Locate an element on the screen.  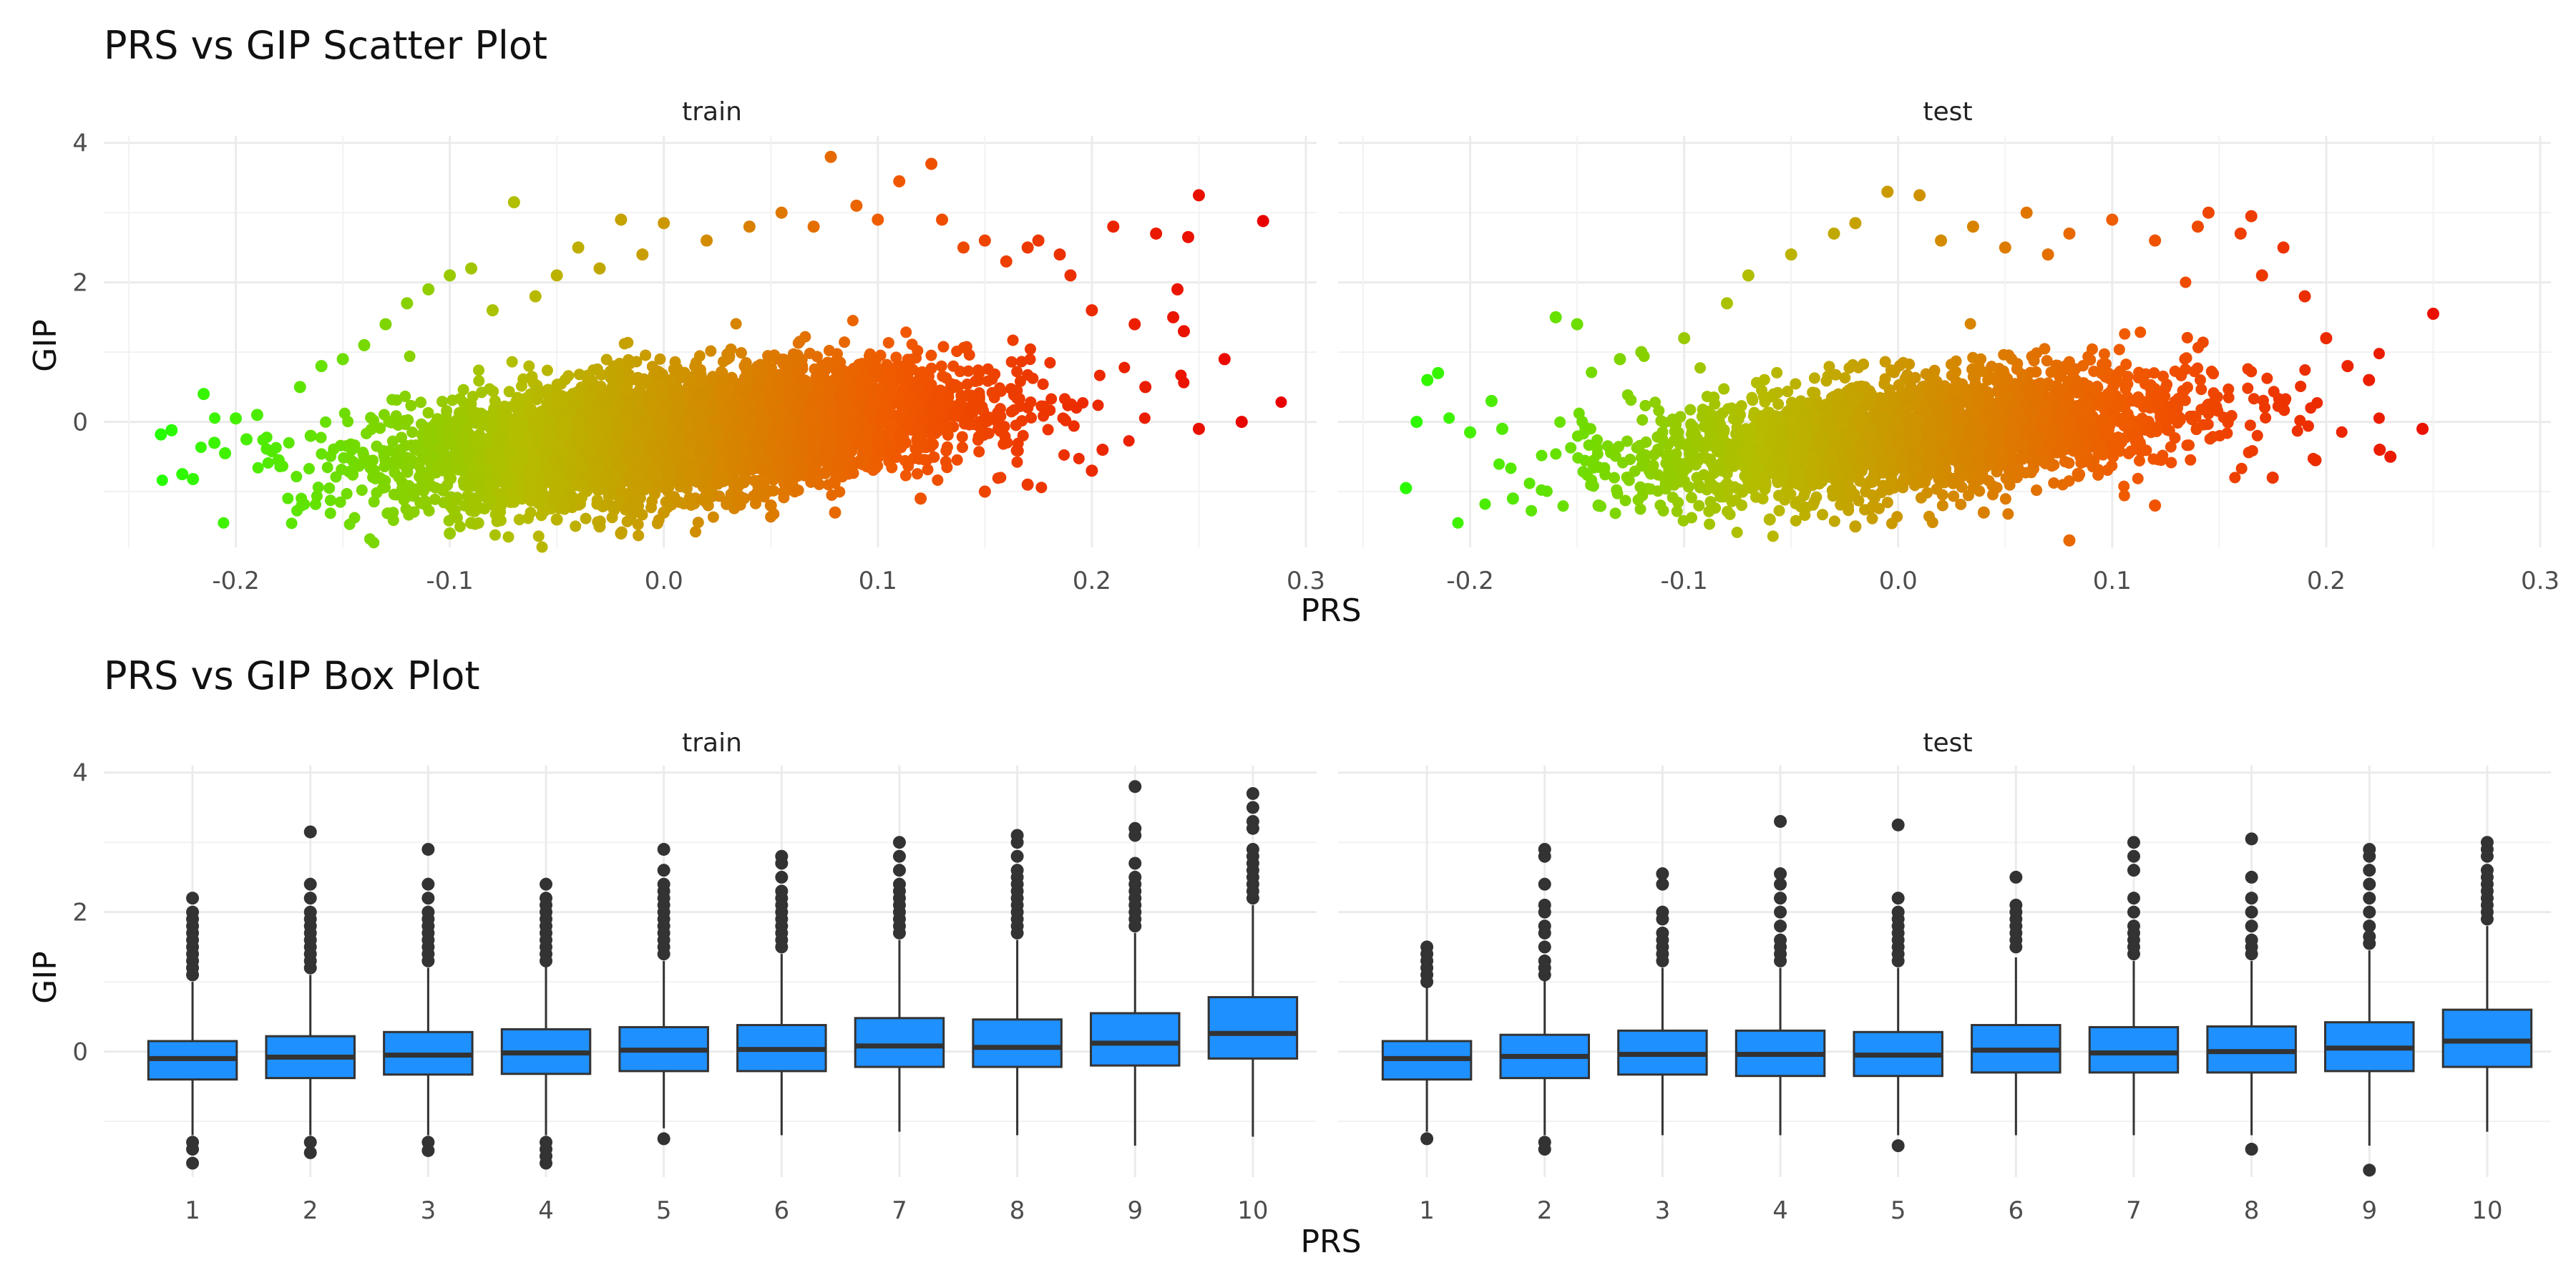
scatter-x-tick-label: 0.1 is located at coordinates (878, 581).